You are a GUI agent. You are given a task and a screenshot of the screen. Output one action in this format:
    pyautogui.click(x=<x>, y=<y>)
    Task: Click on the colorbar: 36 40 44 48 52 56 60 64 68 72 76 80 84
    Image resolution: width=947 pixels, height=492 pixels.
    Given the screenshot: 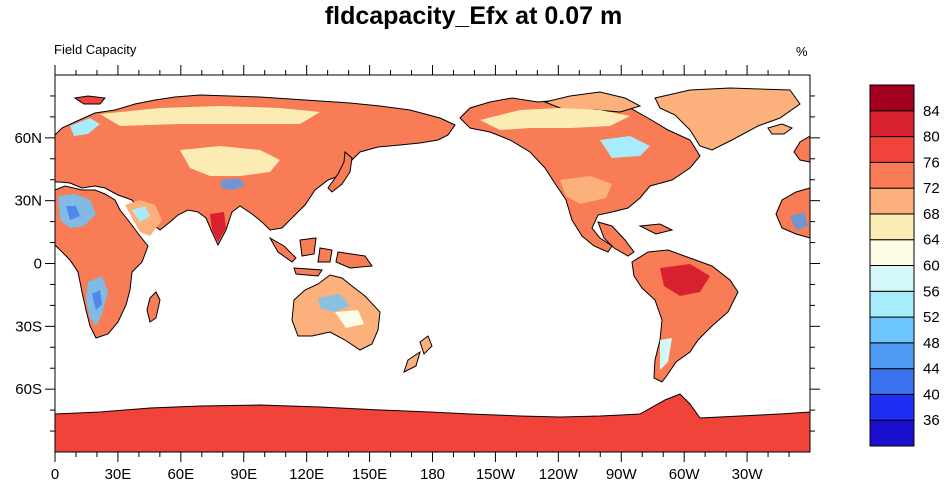 What is the action you would take?
    pyautogui.click(x=904, y=265)
    